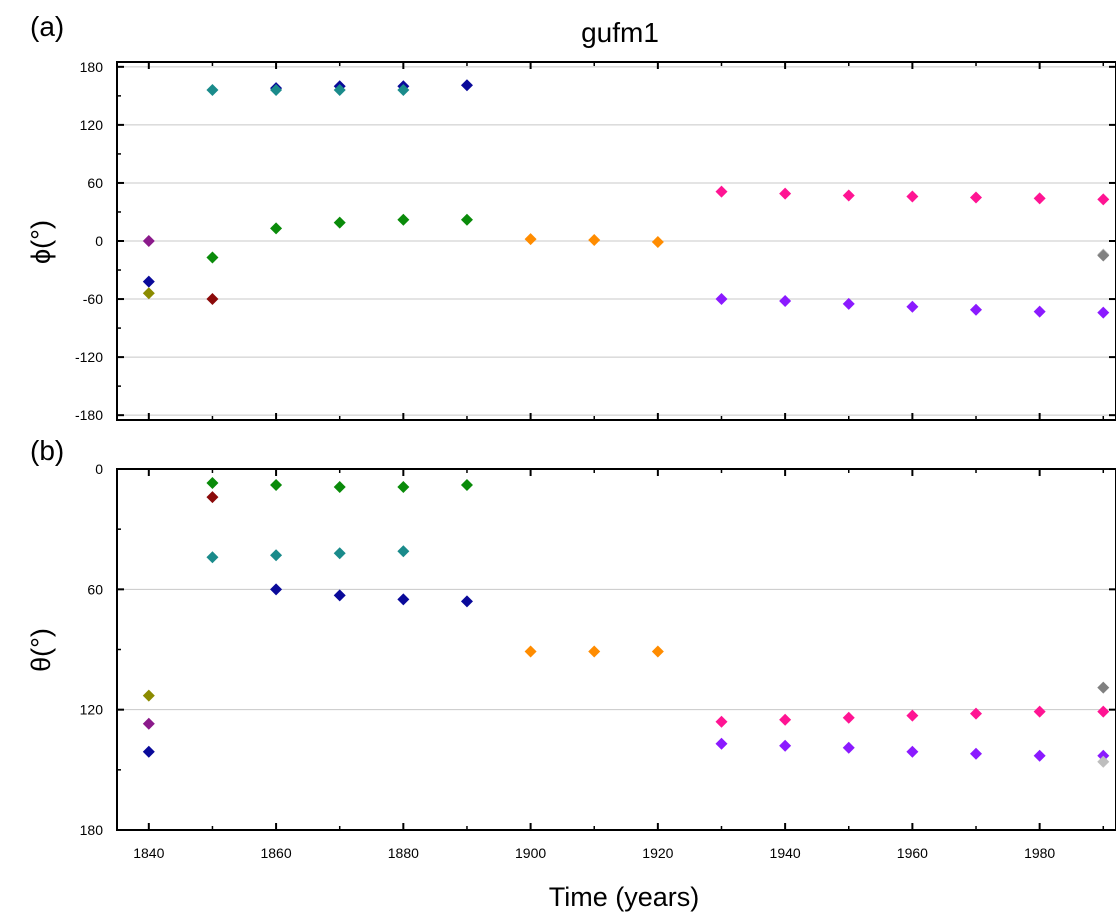 The height and width of the screenshot is (919, 1116). What do you see at coordinates (620, 32) in the screenshot?
I see `chart-title: gufm1` at bounding box center [620, 32].